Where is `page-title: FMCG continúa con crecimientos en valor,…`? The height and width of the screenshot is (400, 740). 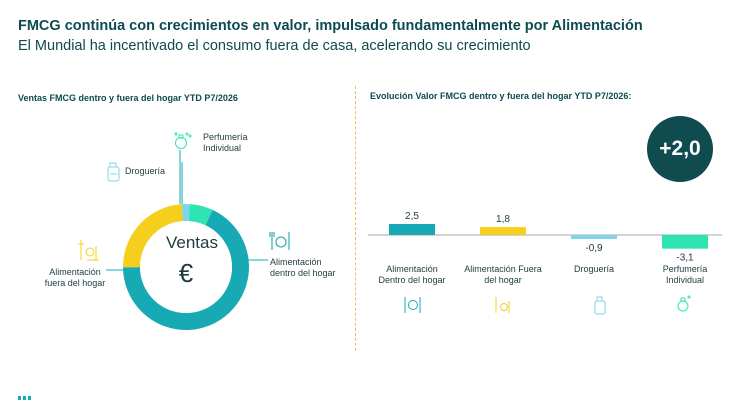 page-title: FMCG continúa con crecimientos en valor,… is located at coordinates (330, 26).